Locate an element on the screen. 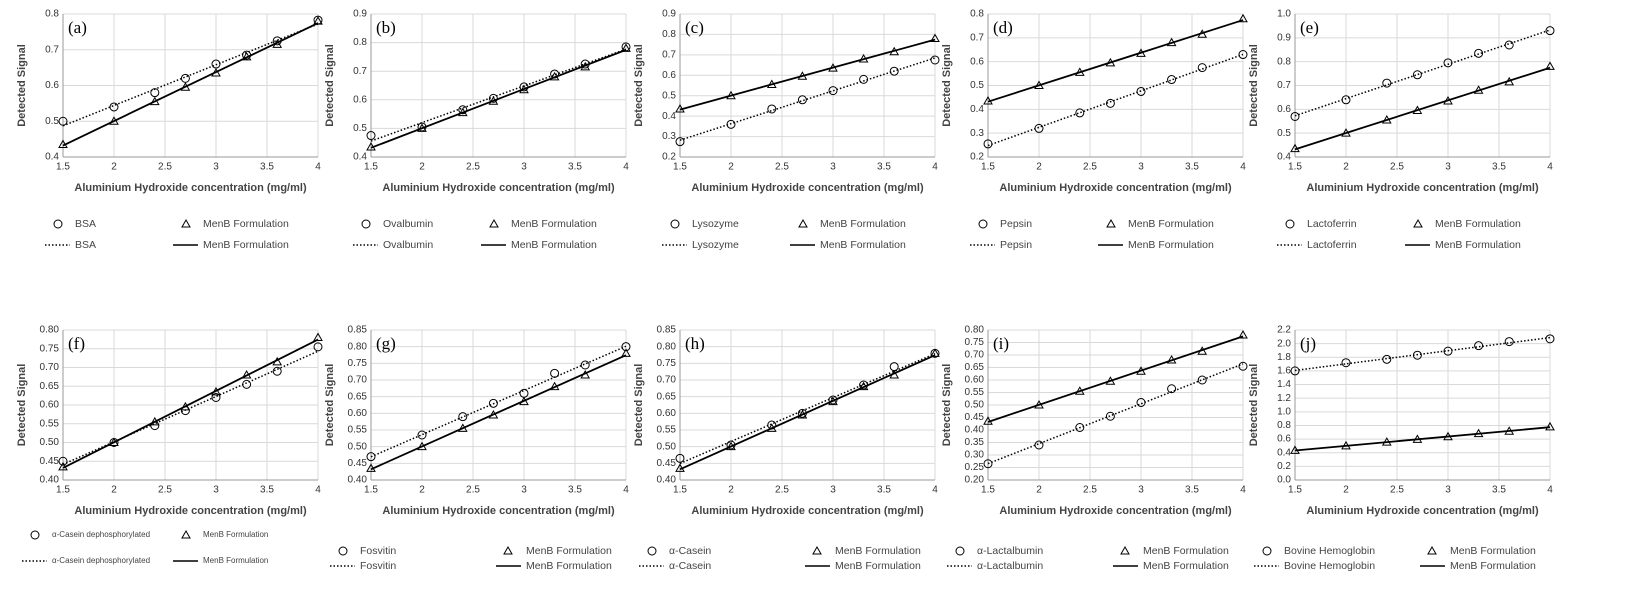 Image resolution: width=1645 pixels, height=610 pixels. y-tick-label: 0.55 is located at coordinates (667, 430).